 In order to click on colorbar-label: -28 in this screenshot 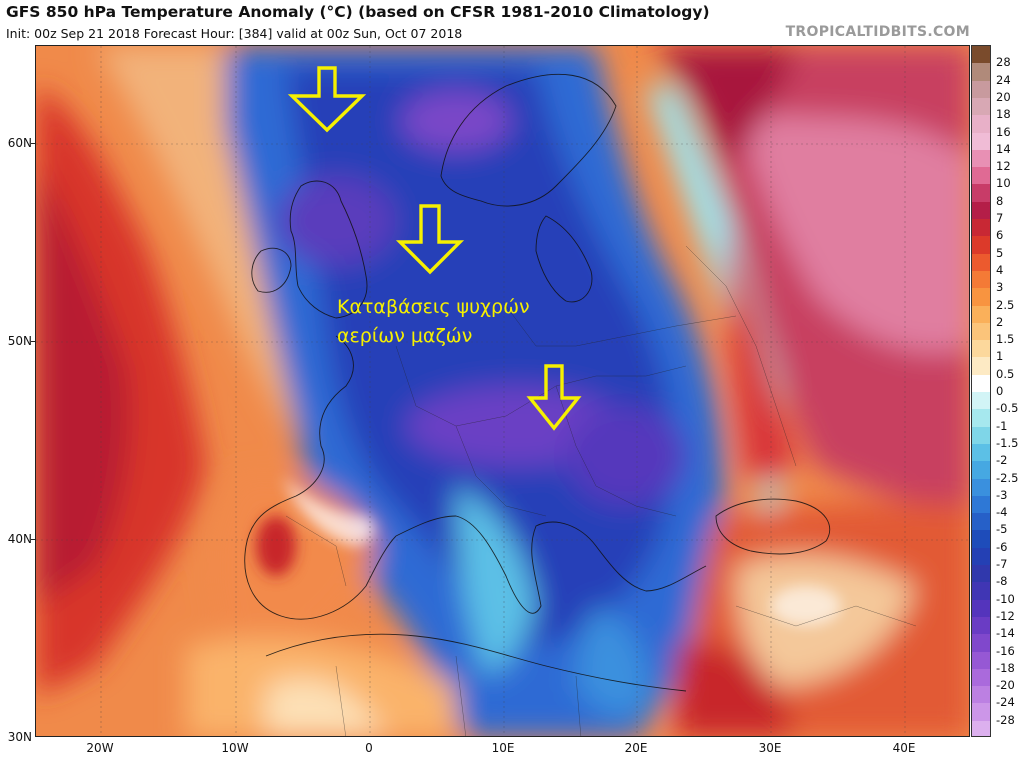, I will do `click(1005, 719)`.